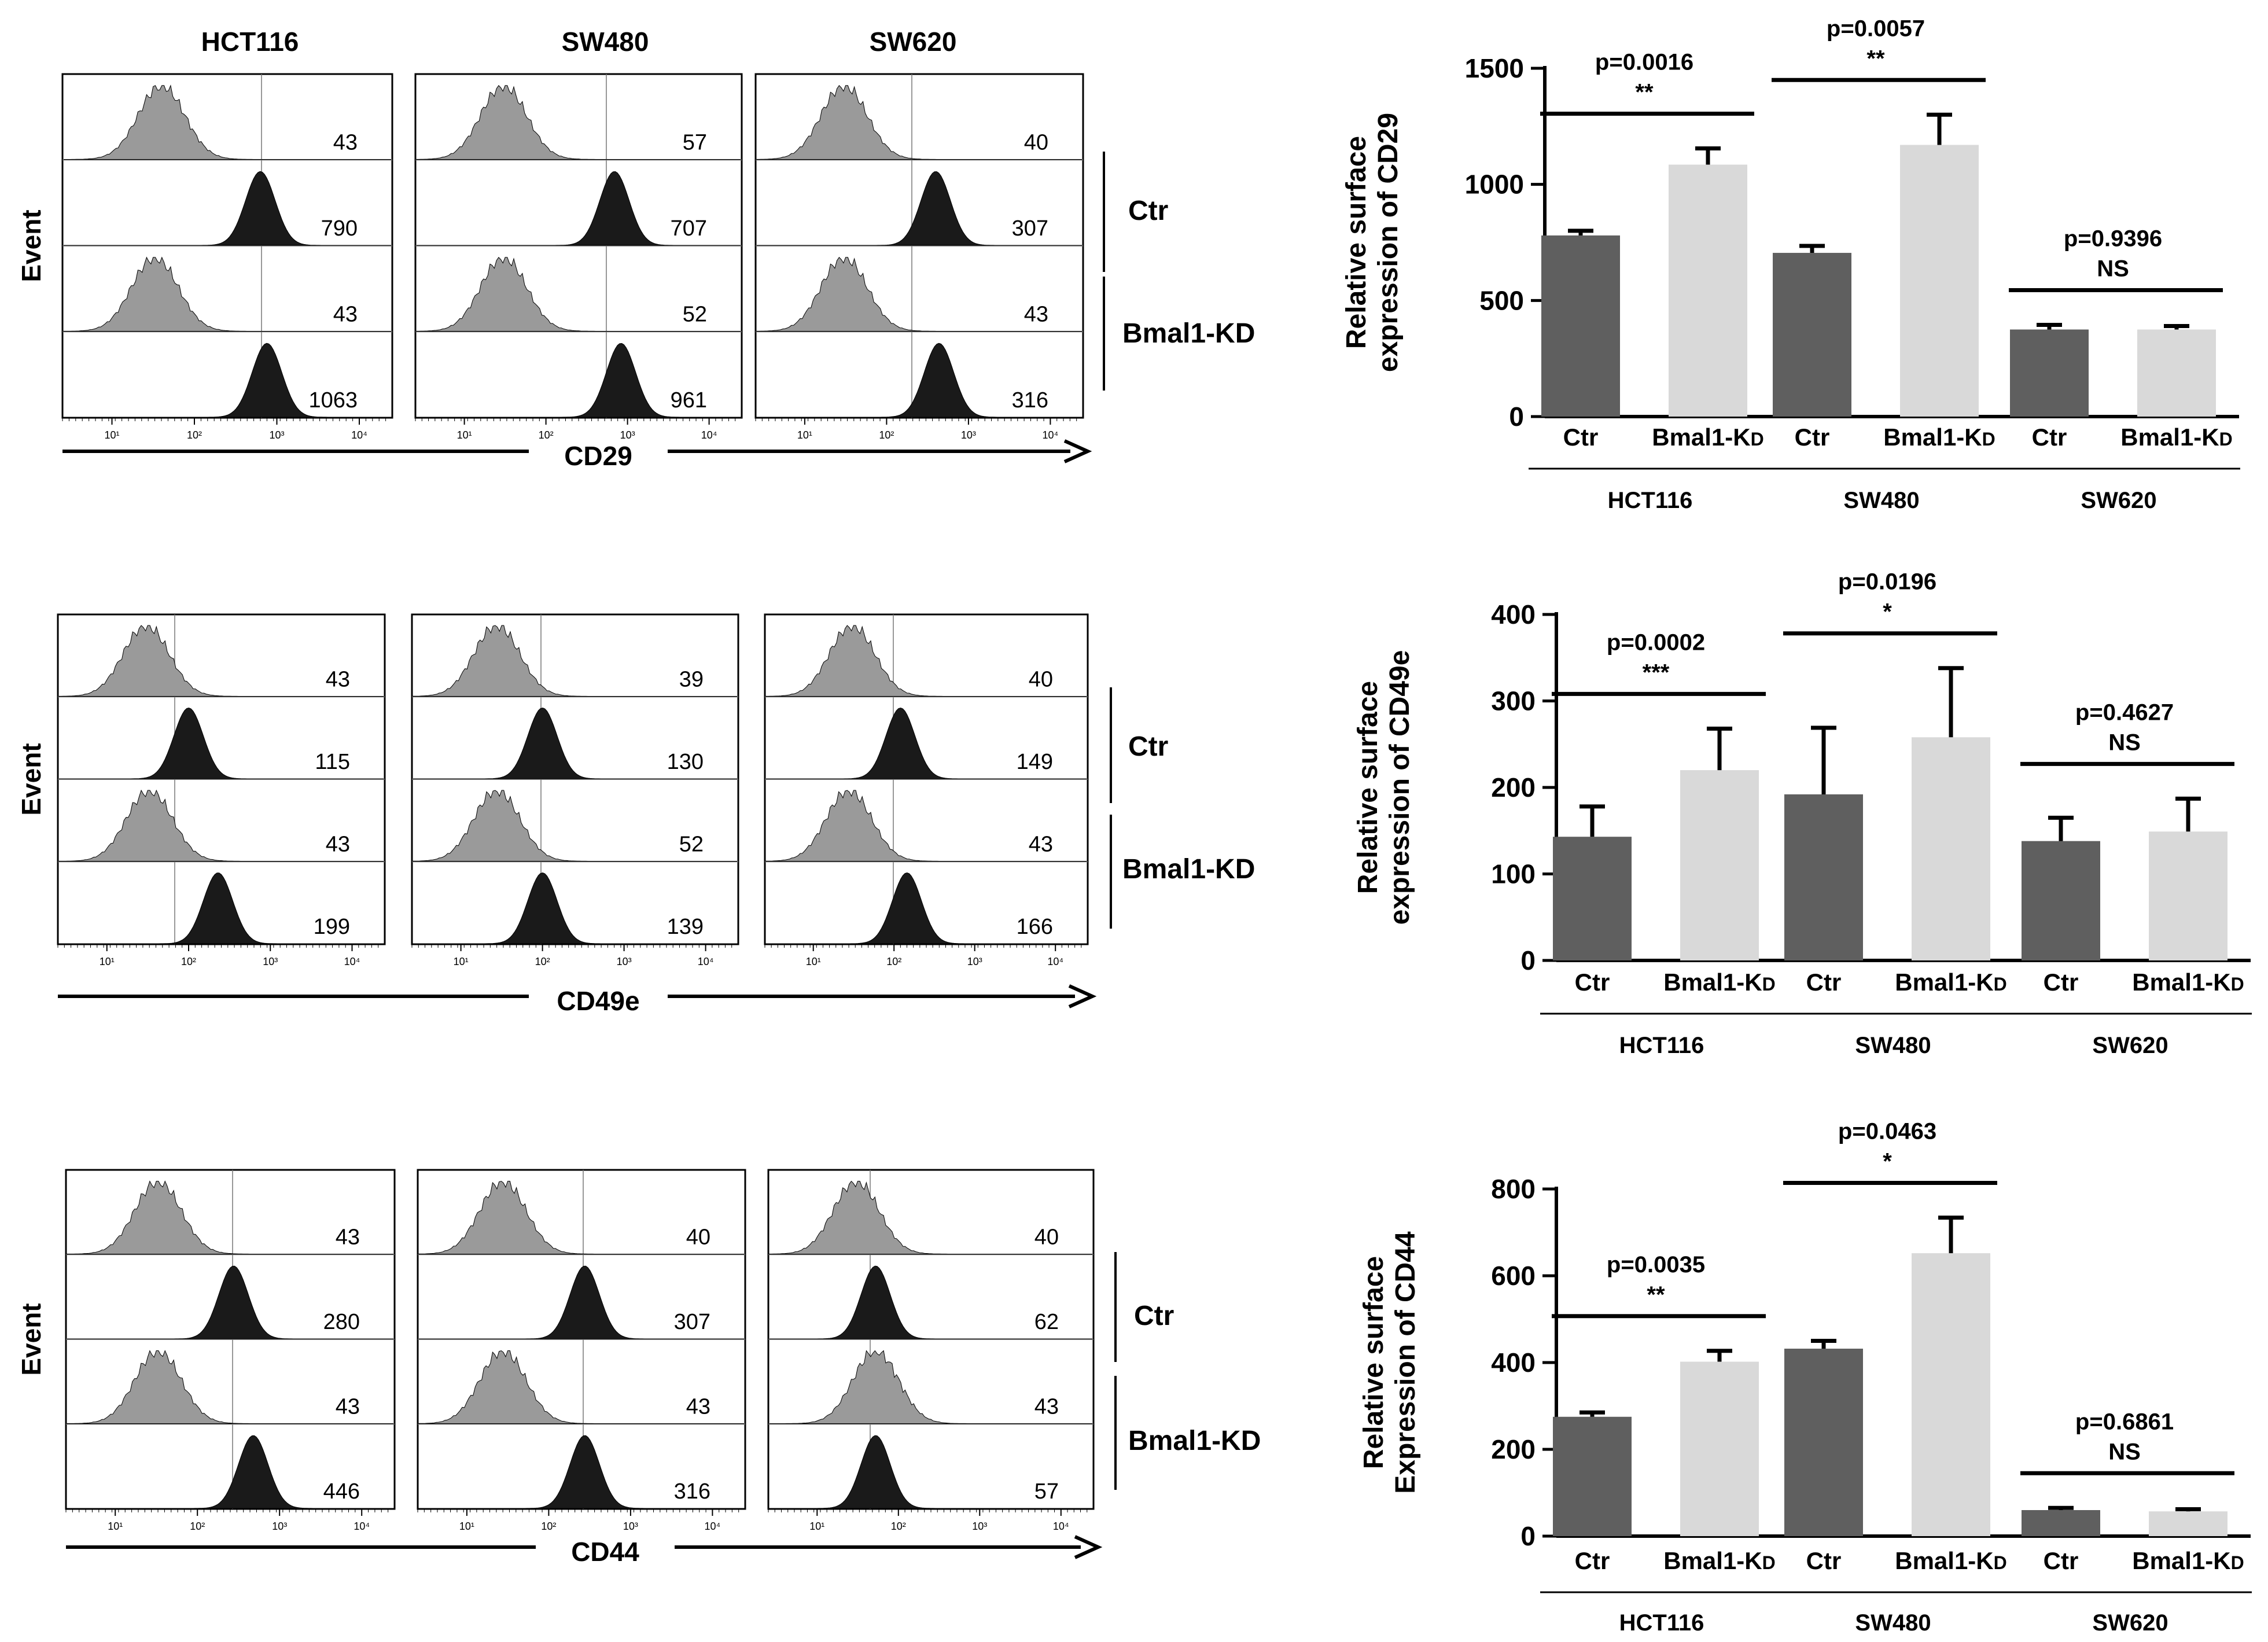 The width and height of the screenshot is (2268, 1642). Describe the element at coordinates (689, 228) in the screenshot. I see `mfi-value: 707` at that location.